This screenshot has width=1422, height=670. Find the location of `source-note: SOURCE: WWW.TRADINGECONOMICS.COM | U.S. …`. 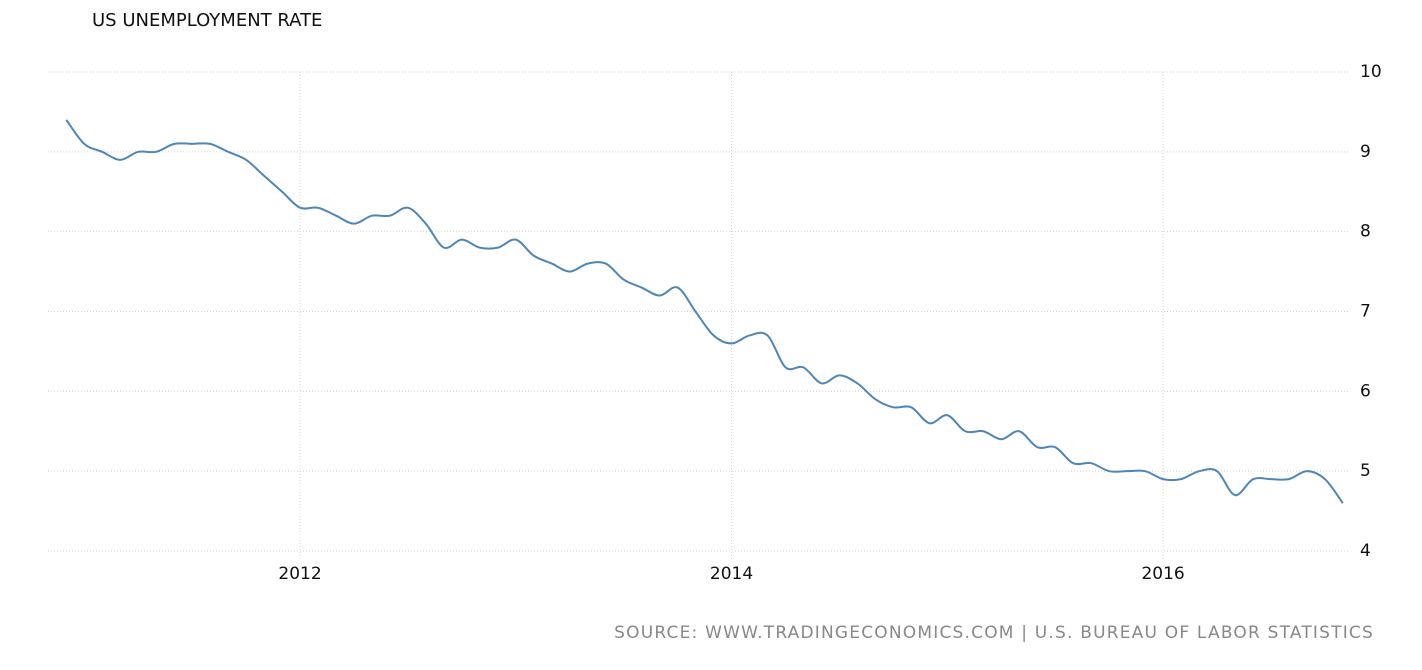

source-note: SOURCE: WWW.TRADINGECONOMICS.COM | U.S. … is located at coordinates (994, 633).